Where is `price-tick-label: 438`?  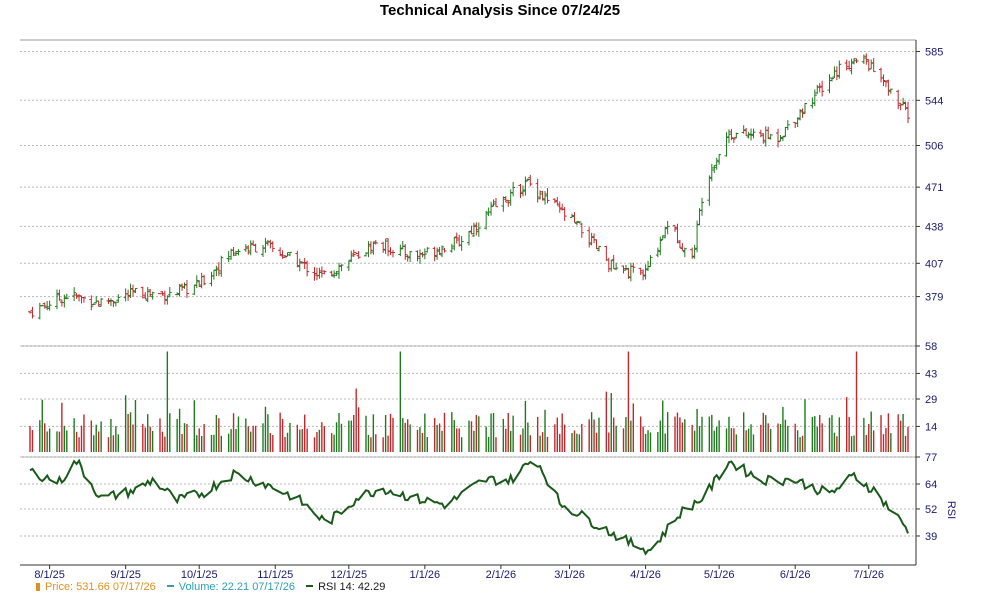
price-tick-label: 438 is located at coordinates (934, 227).